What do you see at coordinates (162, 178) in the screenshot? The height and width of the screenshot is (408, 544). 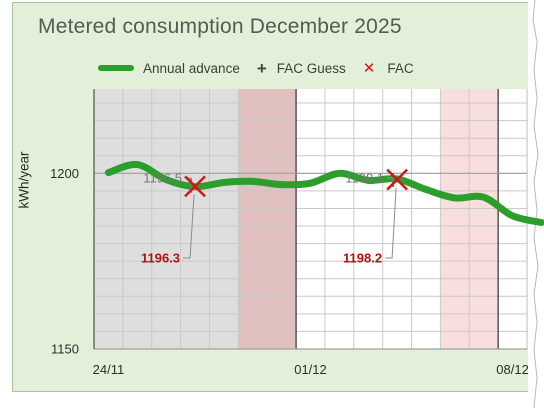 I see `fac-guess-label: 1196.5` at bounding box center [162, 178].